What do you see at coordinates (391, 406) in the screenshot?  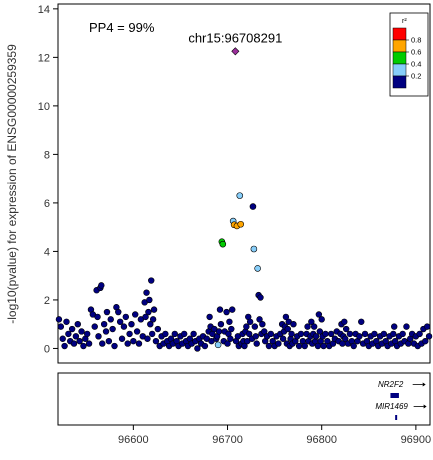 I see `gene-label: MIR1469` at bounding box center [391, 406].